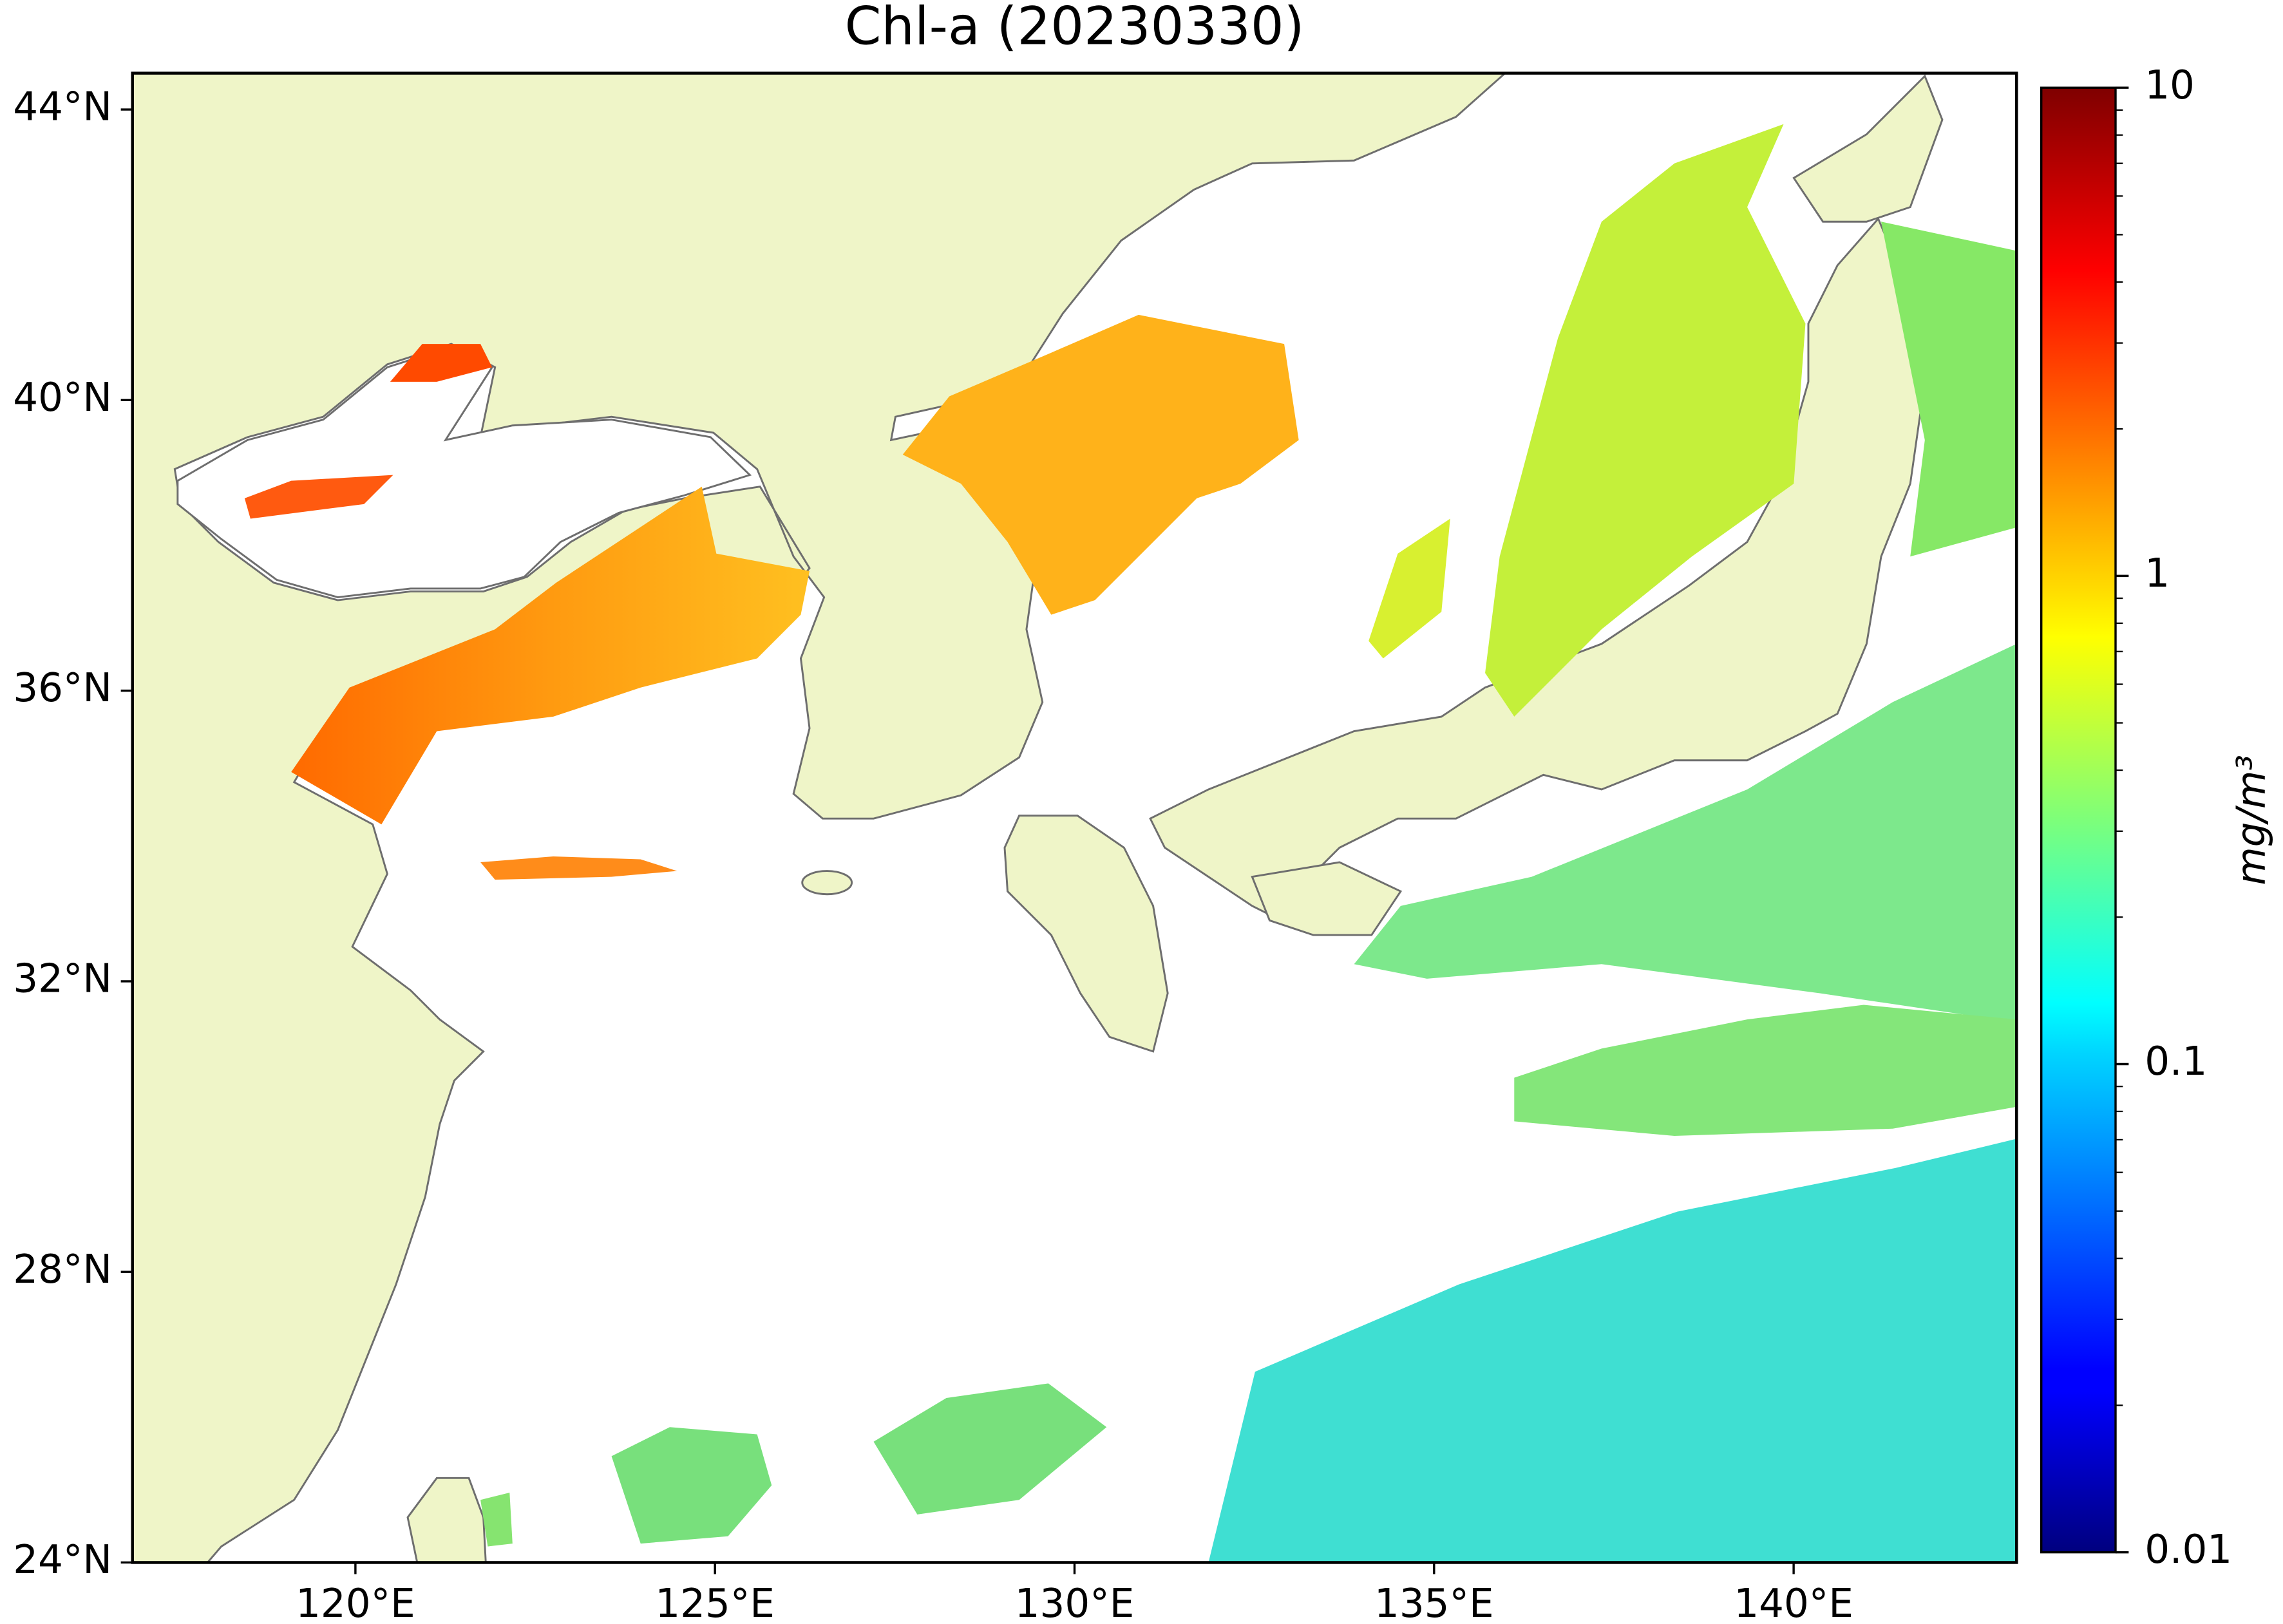 This screenshot has height=1624, width=2283. Describe the element at coordinates (1793, 1603) in the screenshot. I see `x-tick-label: 140°E` at that location.